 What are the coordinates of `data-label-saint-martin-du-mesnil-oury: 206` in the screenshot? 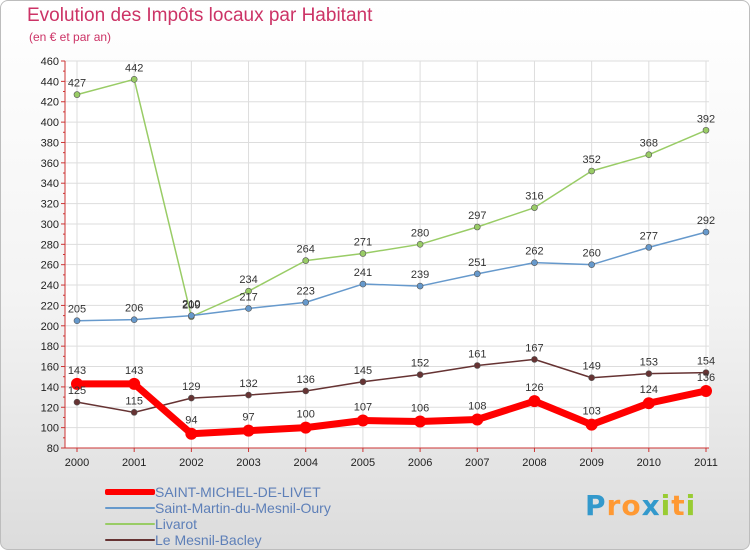 It's located at (134, 309).